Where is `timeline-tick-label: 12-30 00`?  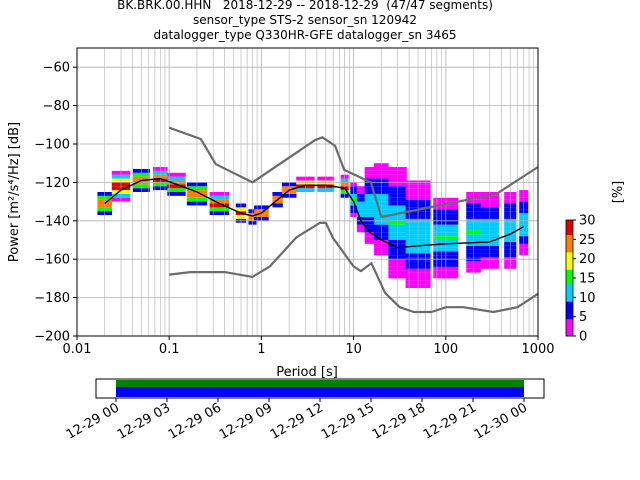
timeline-tick-label: 12-30 00 is located at coordinates (501, 421).